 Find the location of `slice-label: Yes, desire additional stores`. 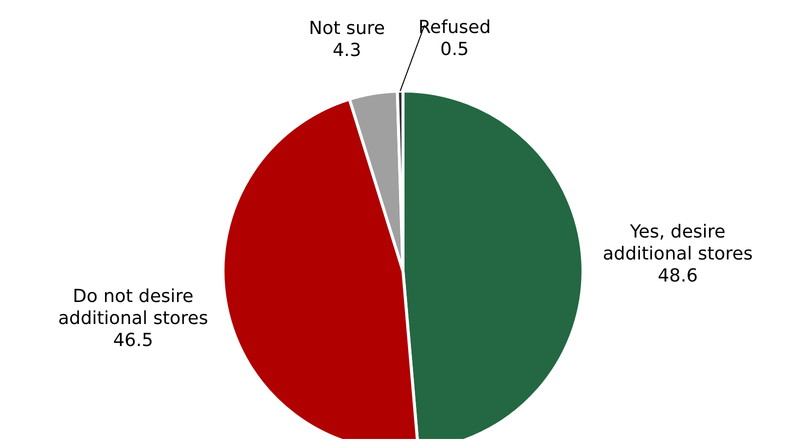

slice-label: Yes, desire additional stores is located at coordinates (677, 242).